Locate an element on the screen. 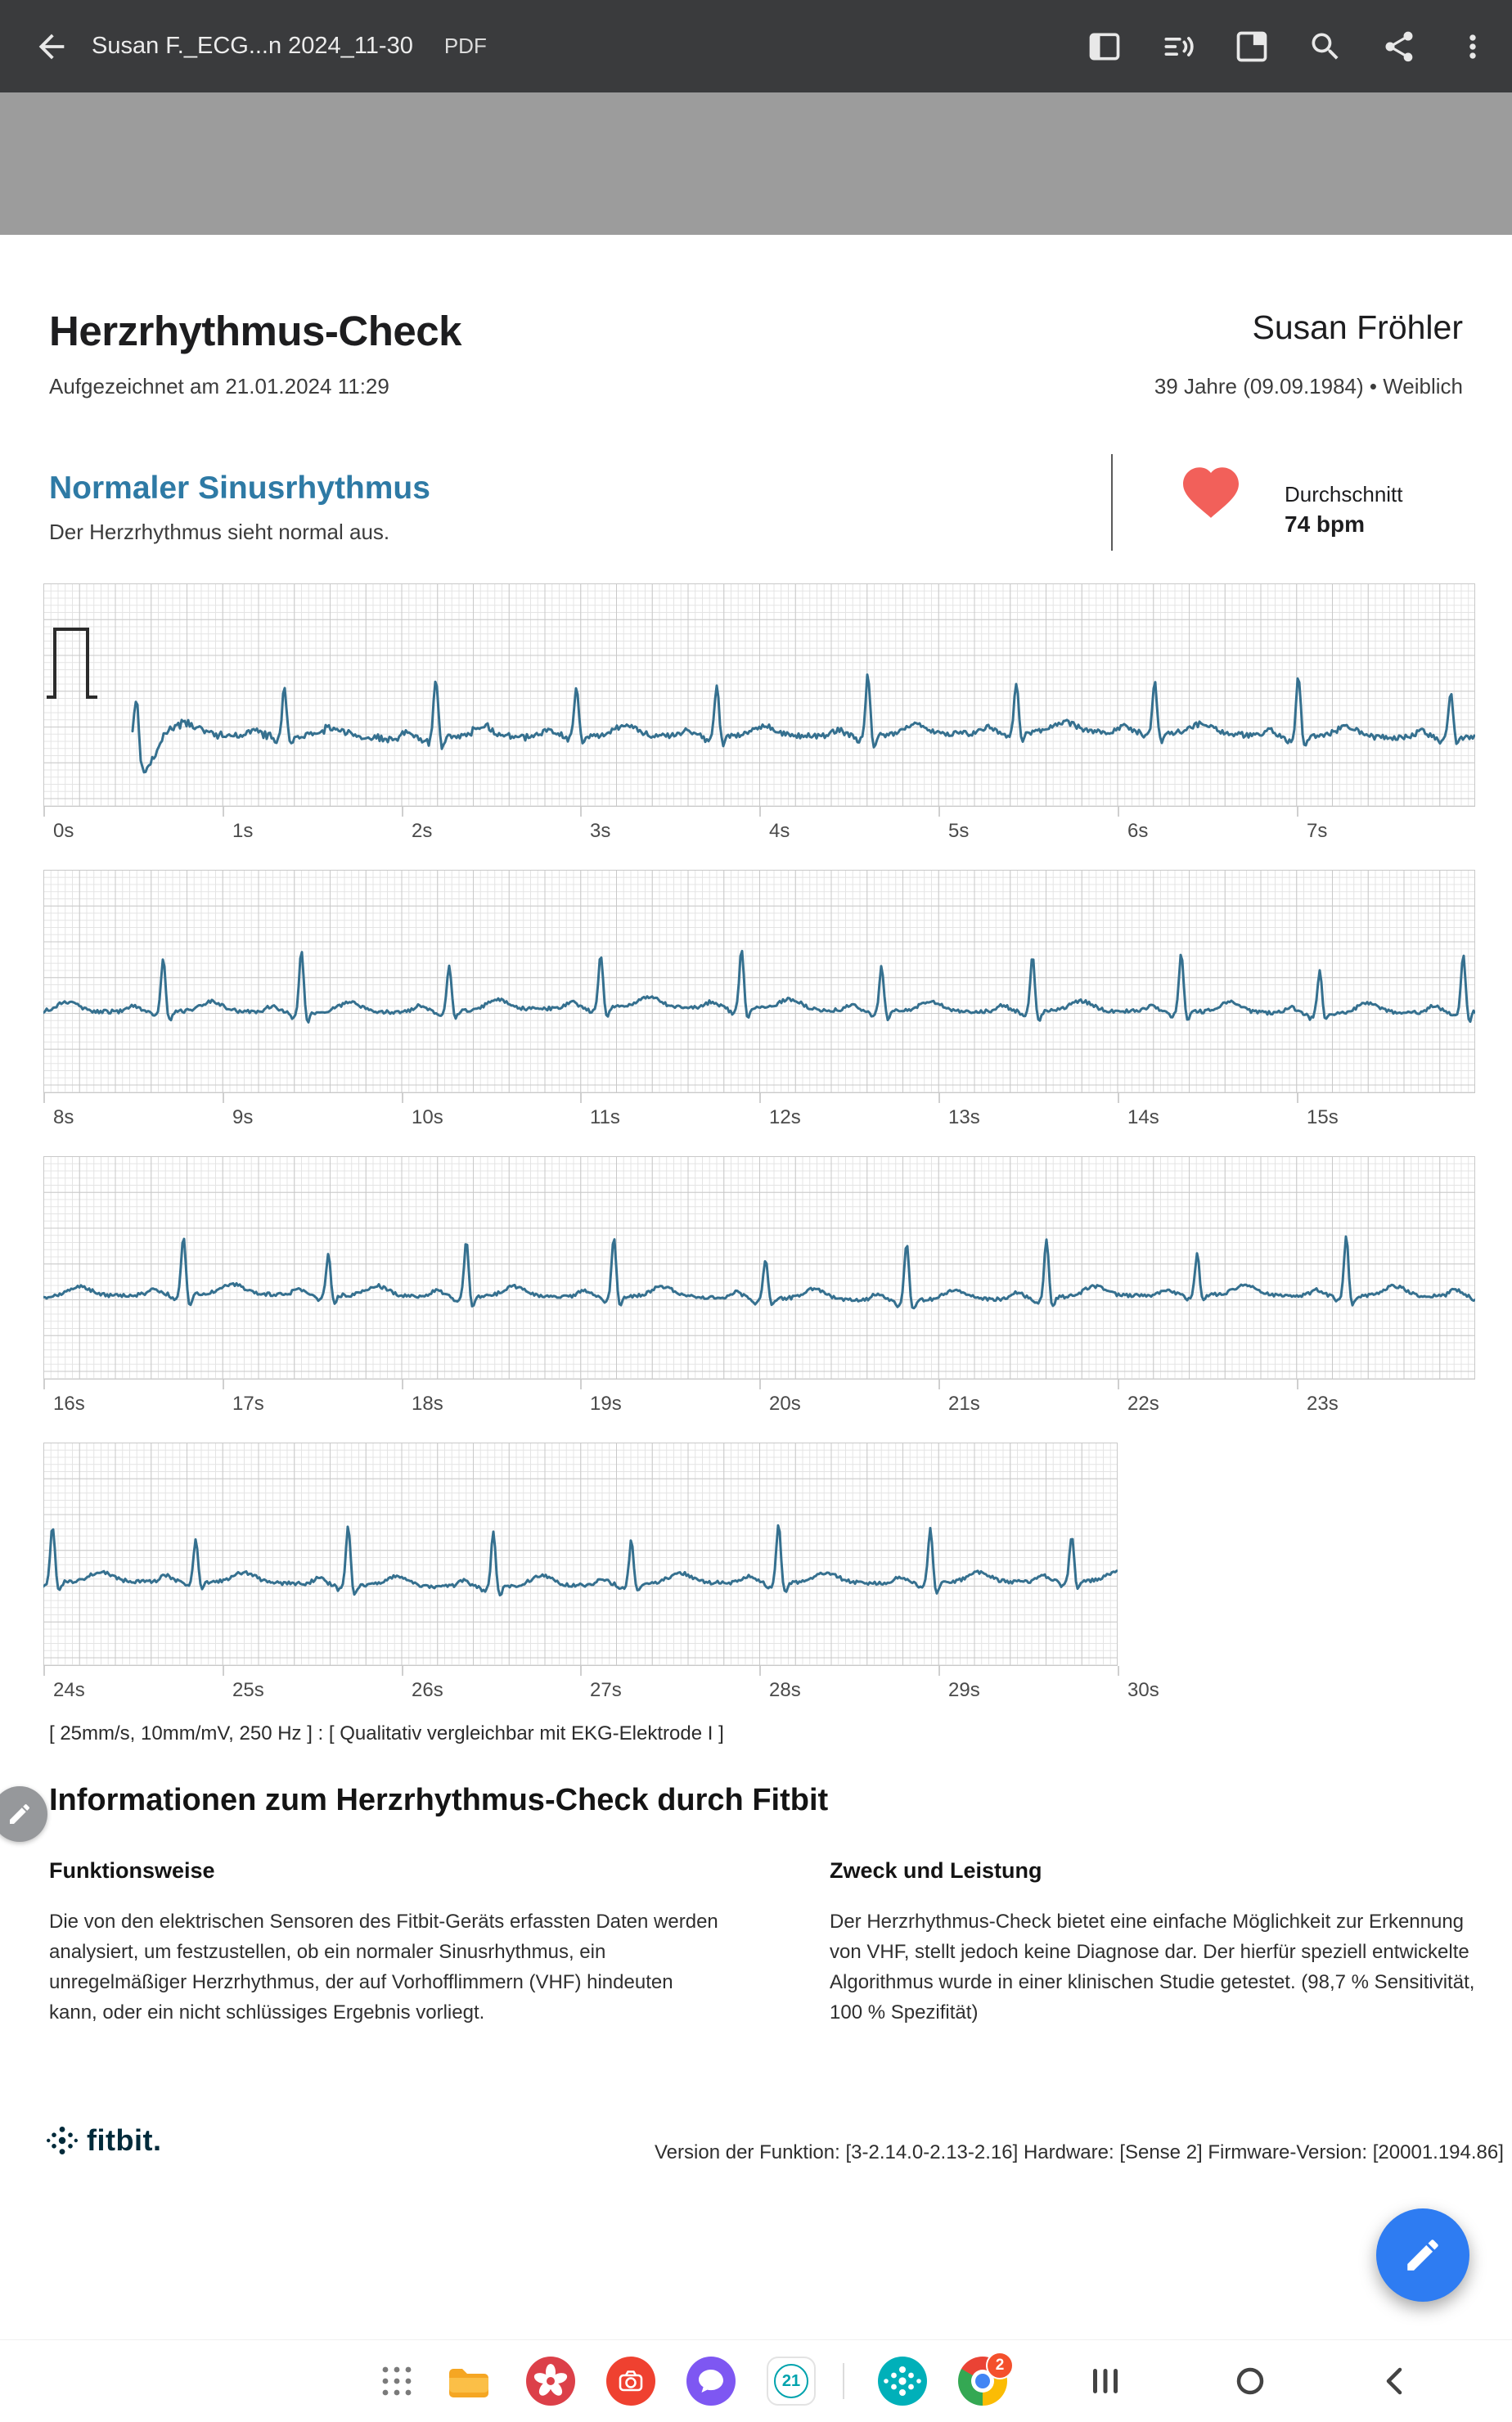 The width and height of the screenshot is (1512, 2422). chat-bubble-icon is located at coordinates (711, 2381).